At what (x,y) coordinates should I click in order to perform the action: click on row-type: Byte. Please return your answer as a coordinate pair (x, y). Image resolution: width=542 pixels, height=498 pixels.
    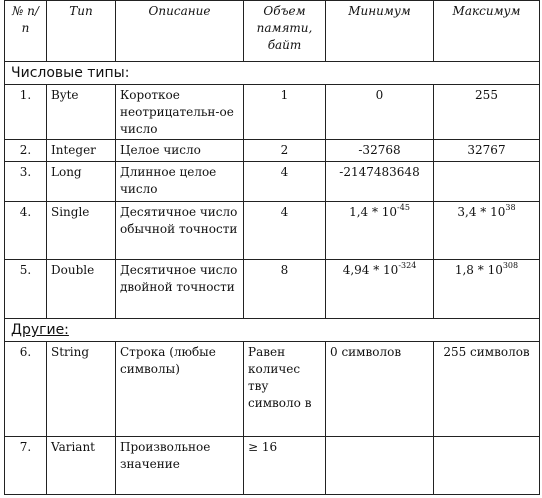
    Looking at the image, I should click on (81, 112).